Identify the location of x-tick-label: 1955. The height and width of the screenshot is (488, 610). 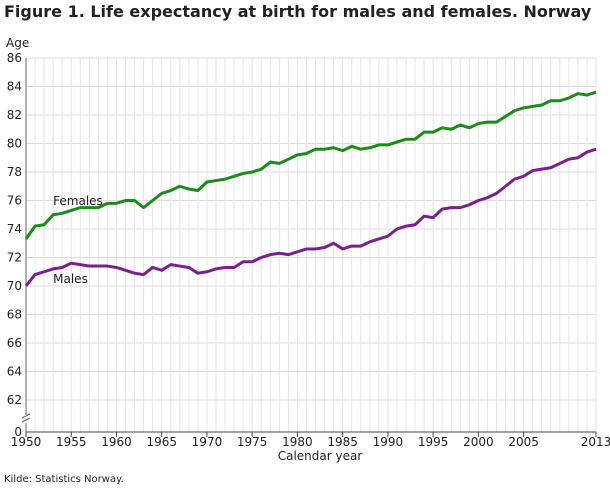
(71, 442).